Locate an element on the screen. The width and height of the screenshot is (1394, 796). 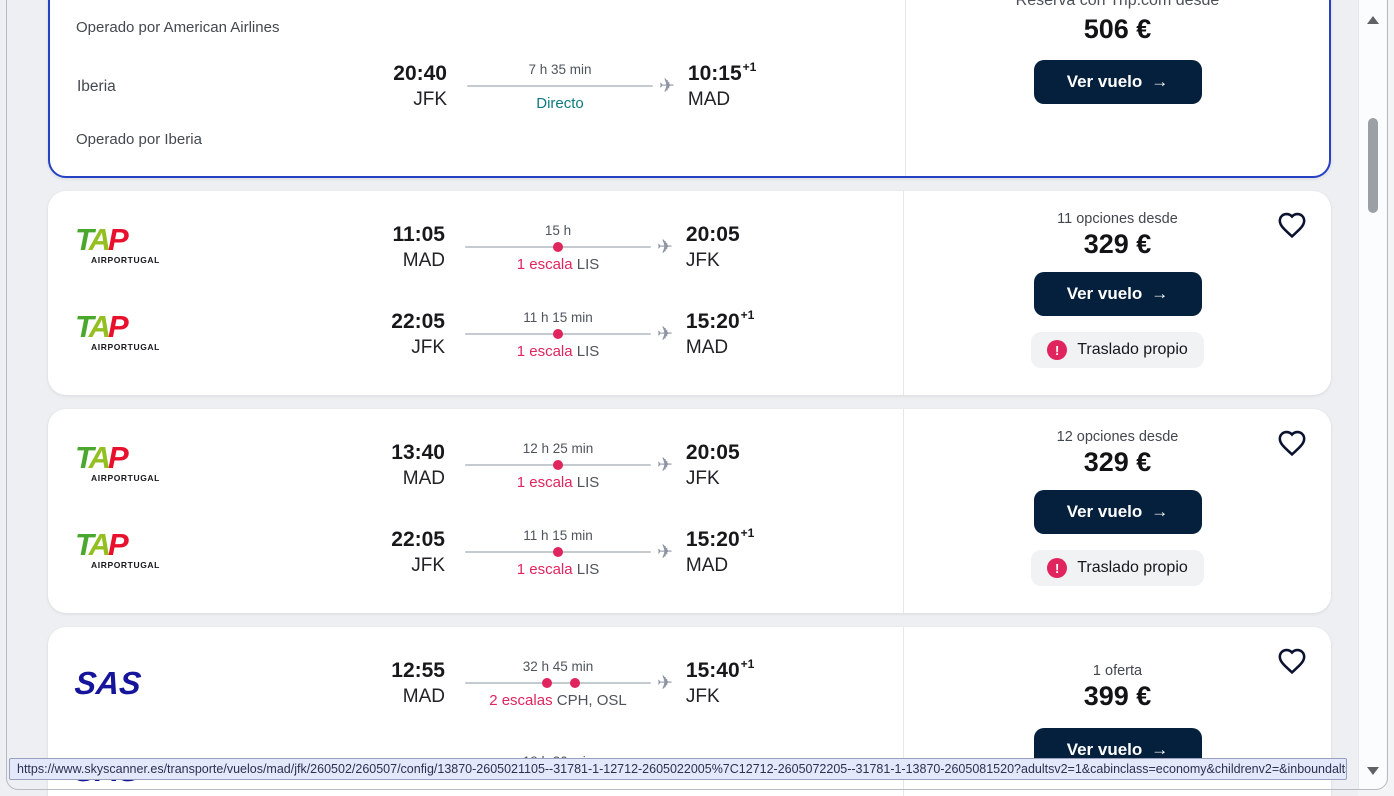
operated-by-label: Operado por Iberia is located at coordinates (139, 139).